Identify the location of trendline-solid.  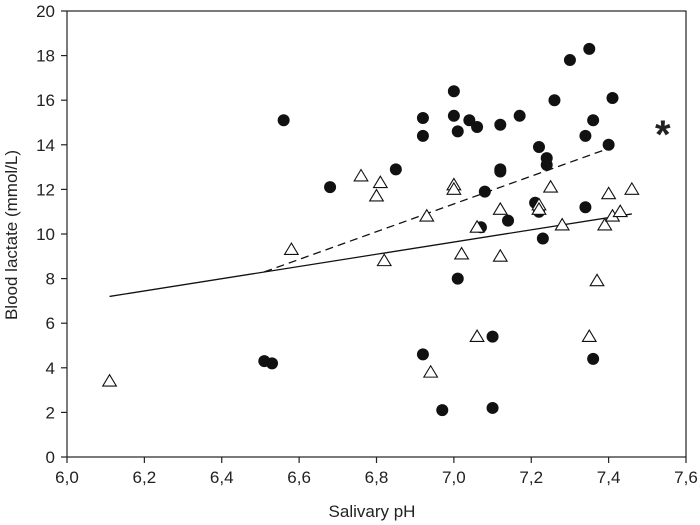
(370, 255).